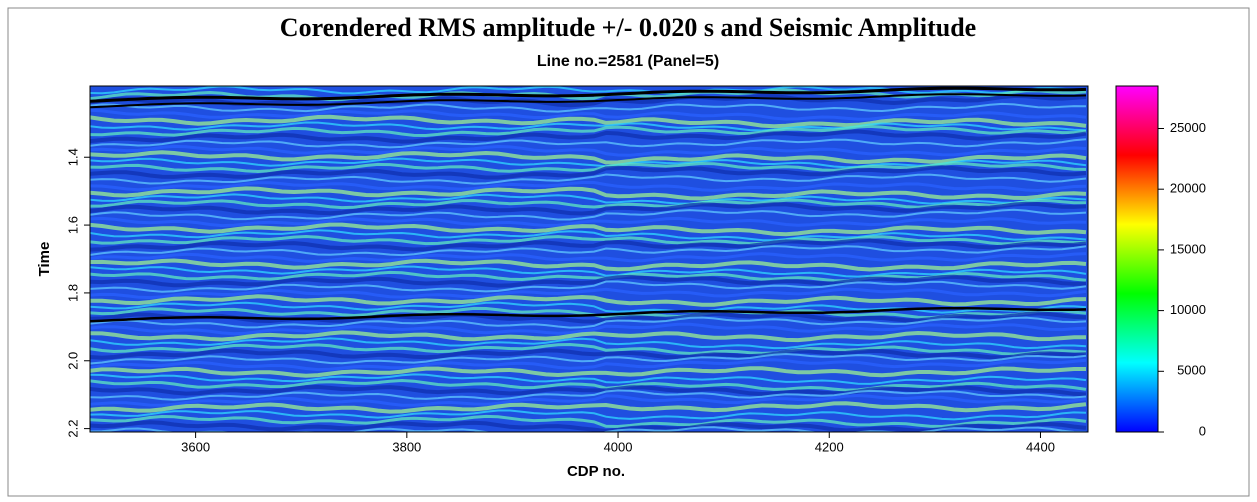  I want to click on chart-subtitle: Line no.=2581 (Panel=5), so click(628, 61).